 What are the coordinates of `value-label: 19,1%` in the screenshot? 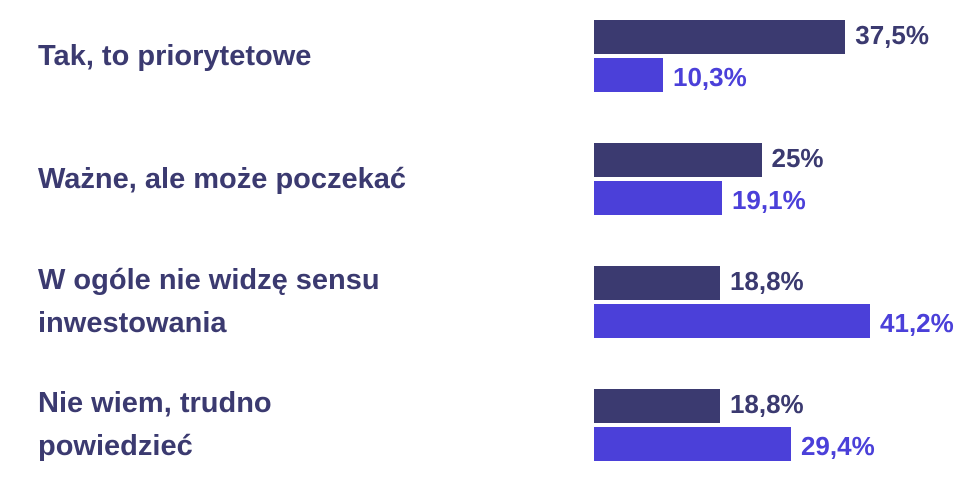 It's located at (768, 200).